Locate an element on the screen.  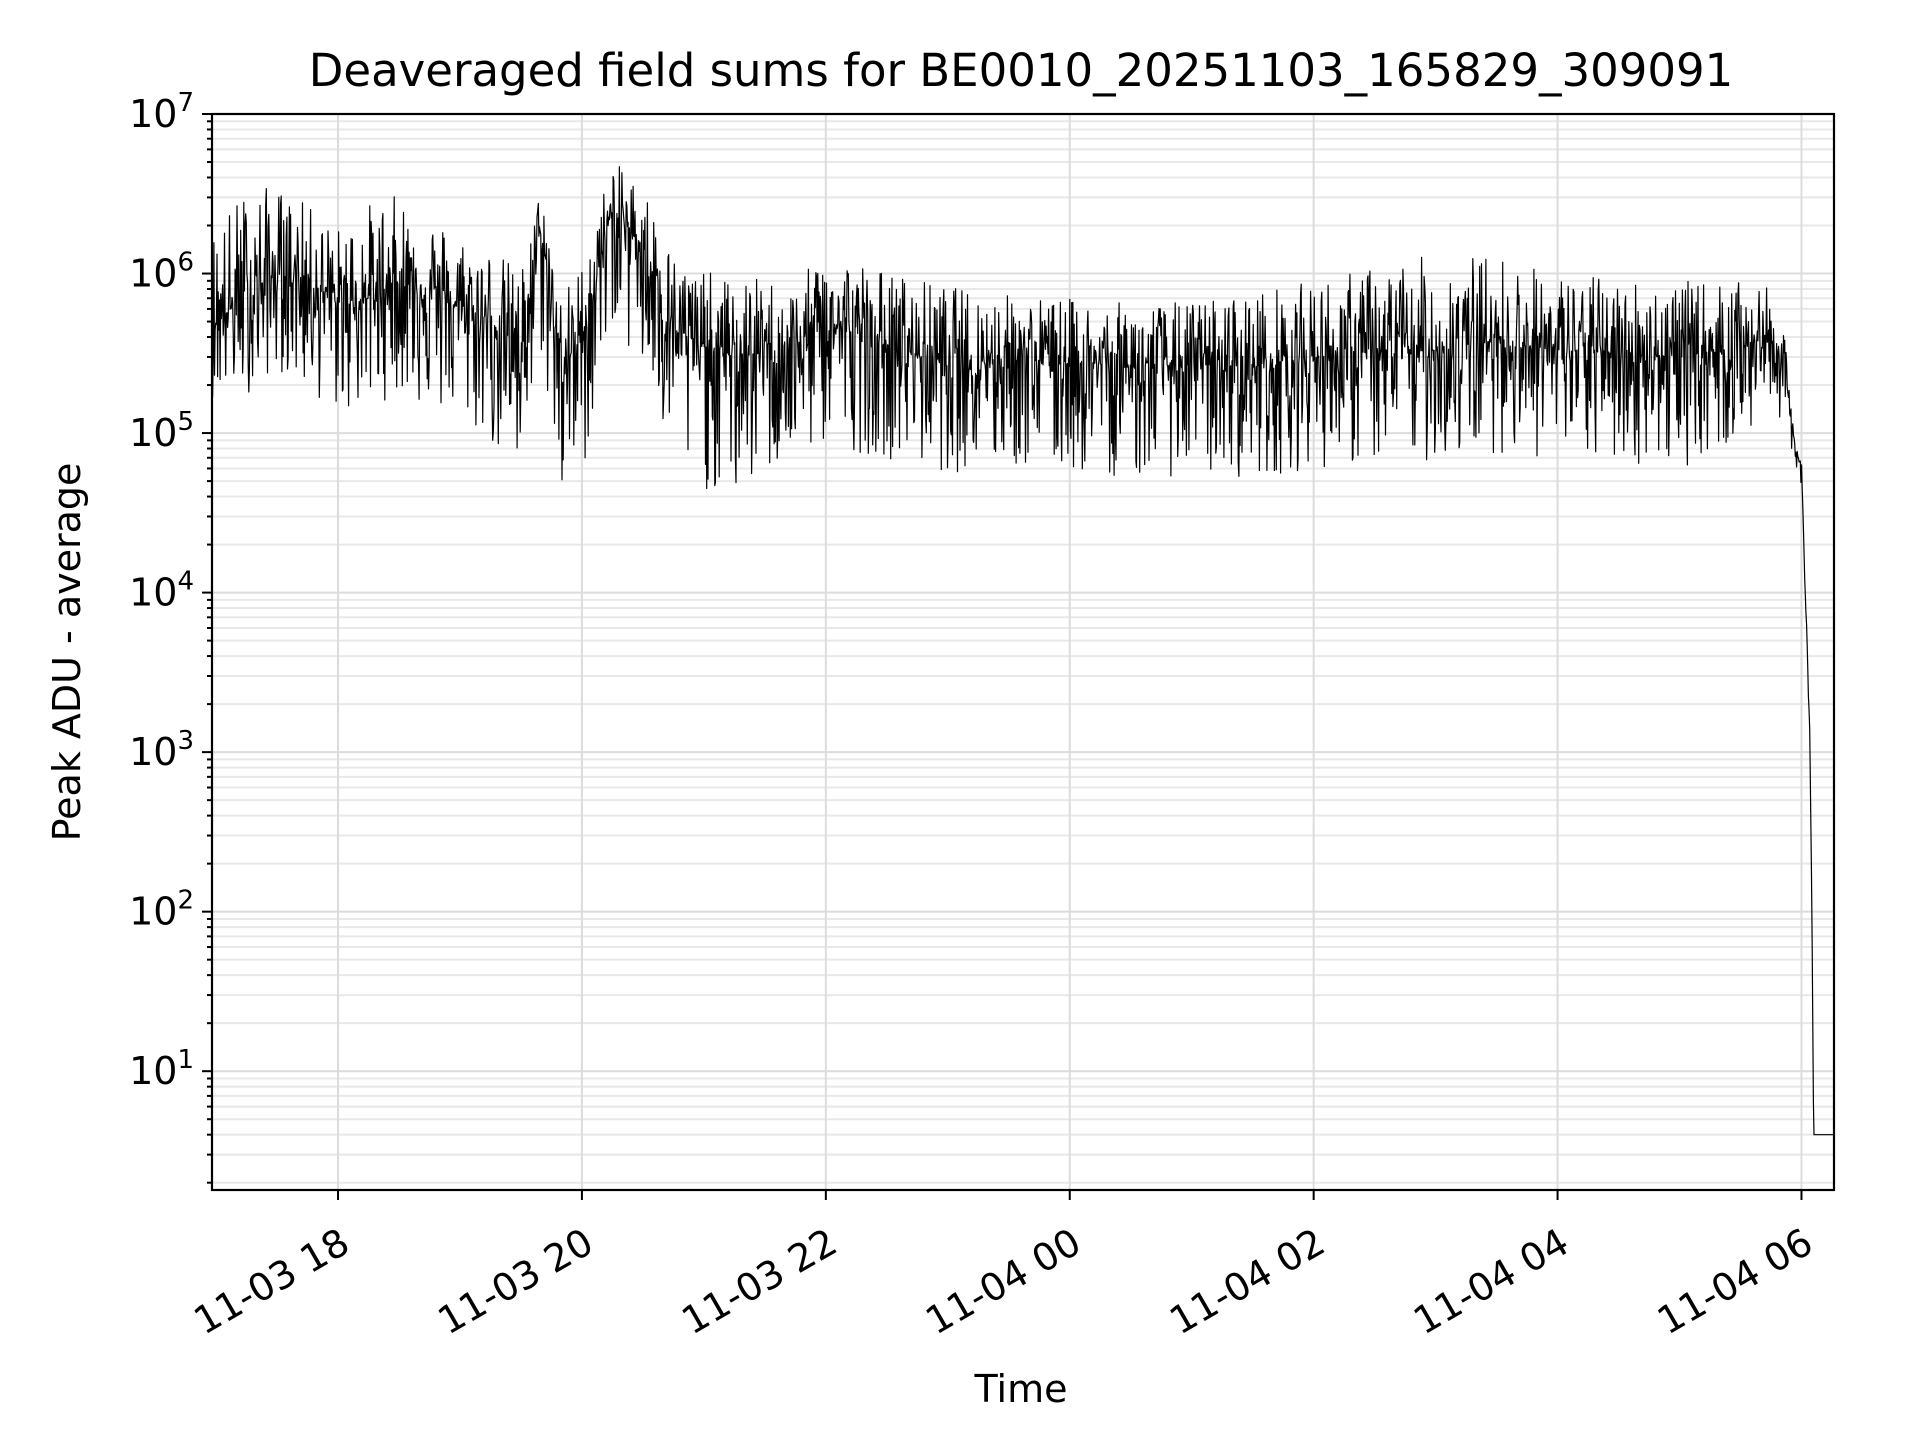
x-tick-label: 11-03 20 is located at coordinates (515, 1282).